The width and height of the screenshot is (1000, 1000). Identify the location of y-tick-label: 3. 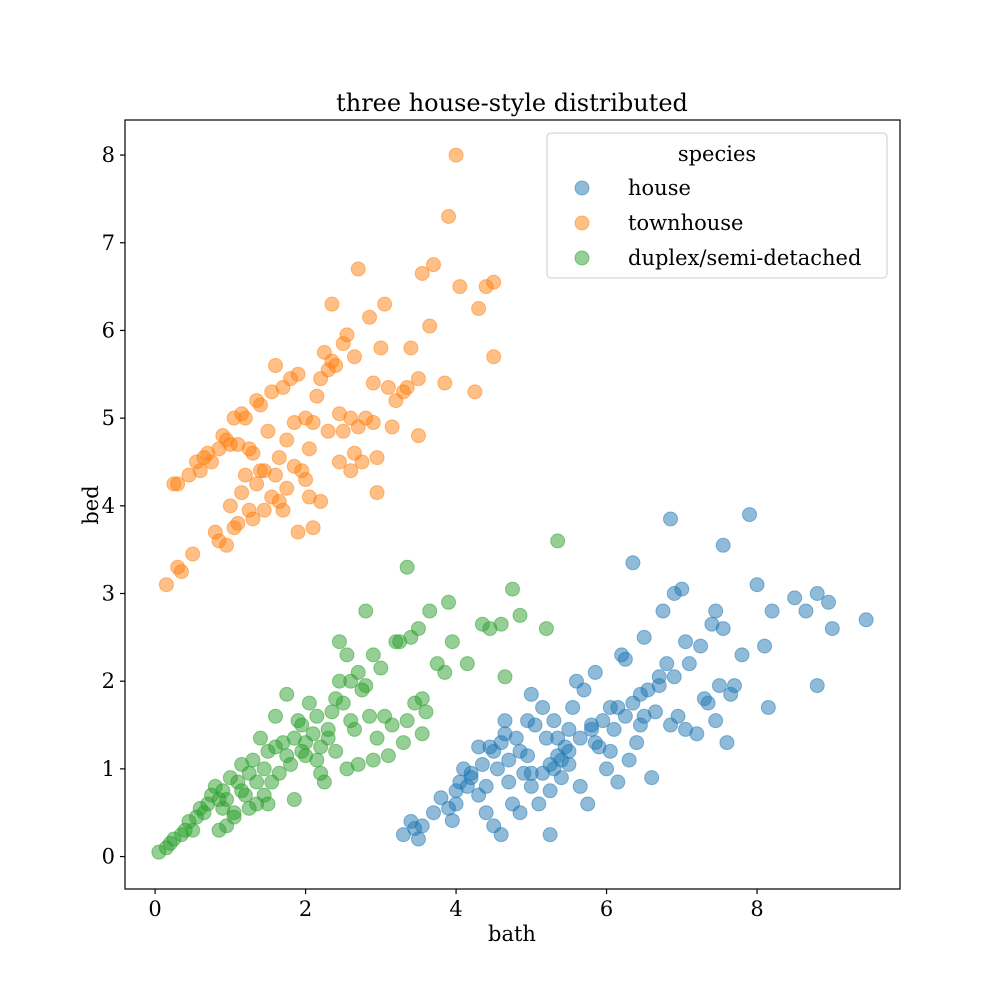
(108, 594).